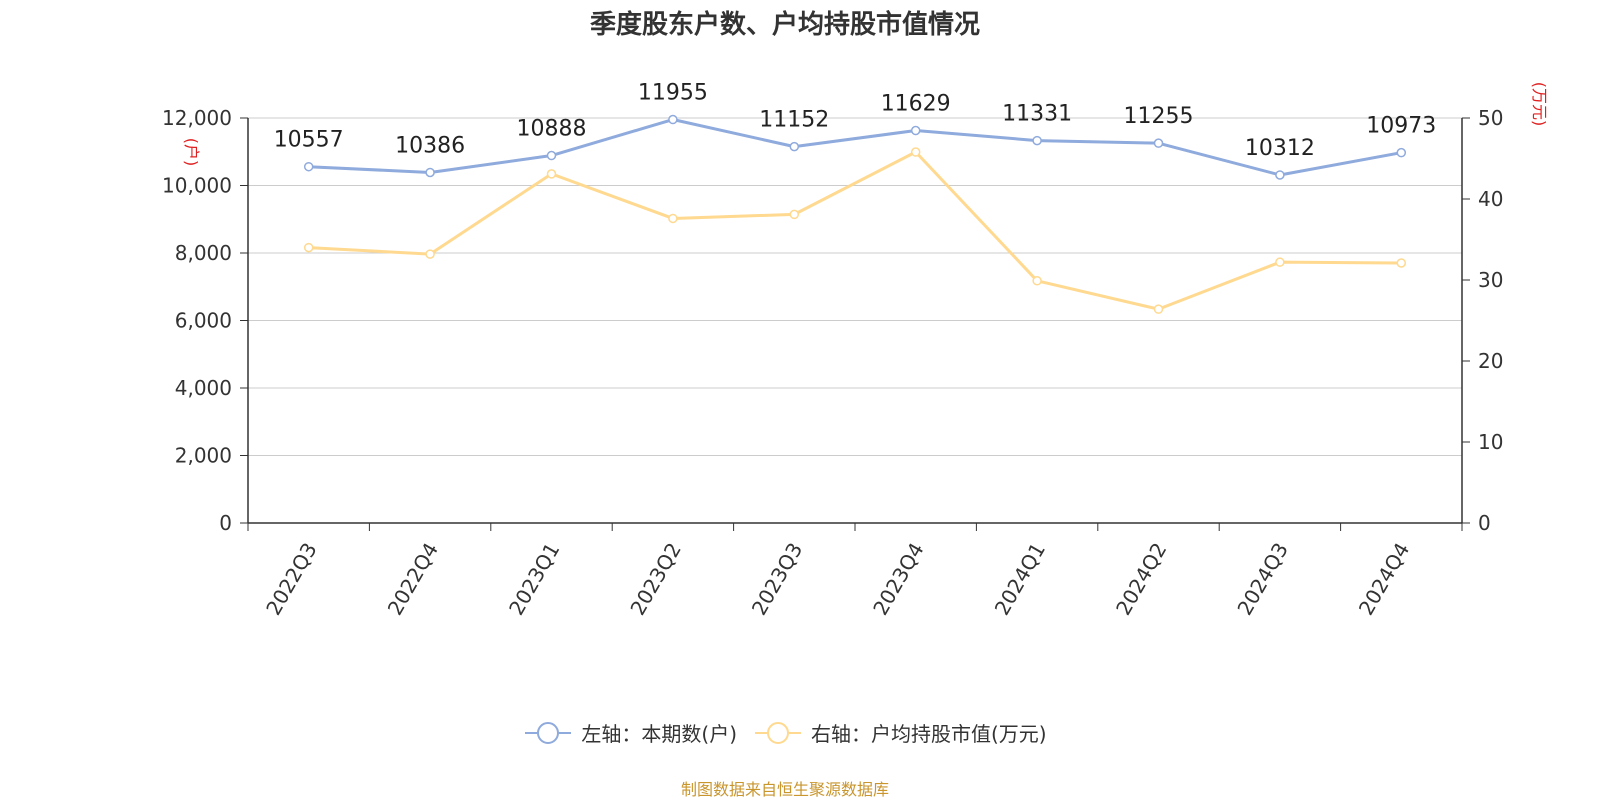 The height and width of the screenshot is (800, 1600). Describe the element at coordinates (777, 579) in the screenshot. I see `x-axis-category-label: 2023Q3` at that location.